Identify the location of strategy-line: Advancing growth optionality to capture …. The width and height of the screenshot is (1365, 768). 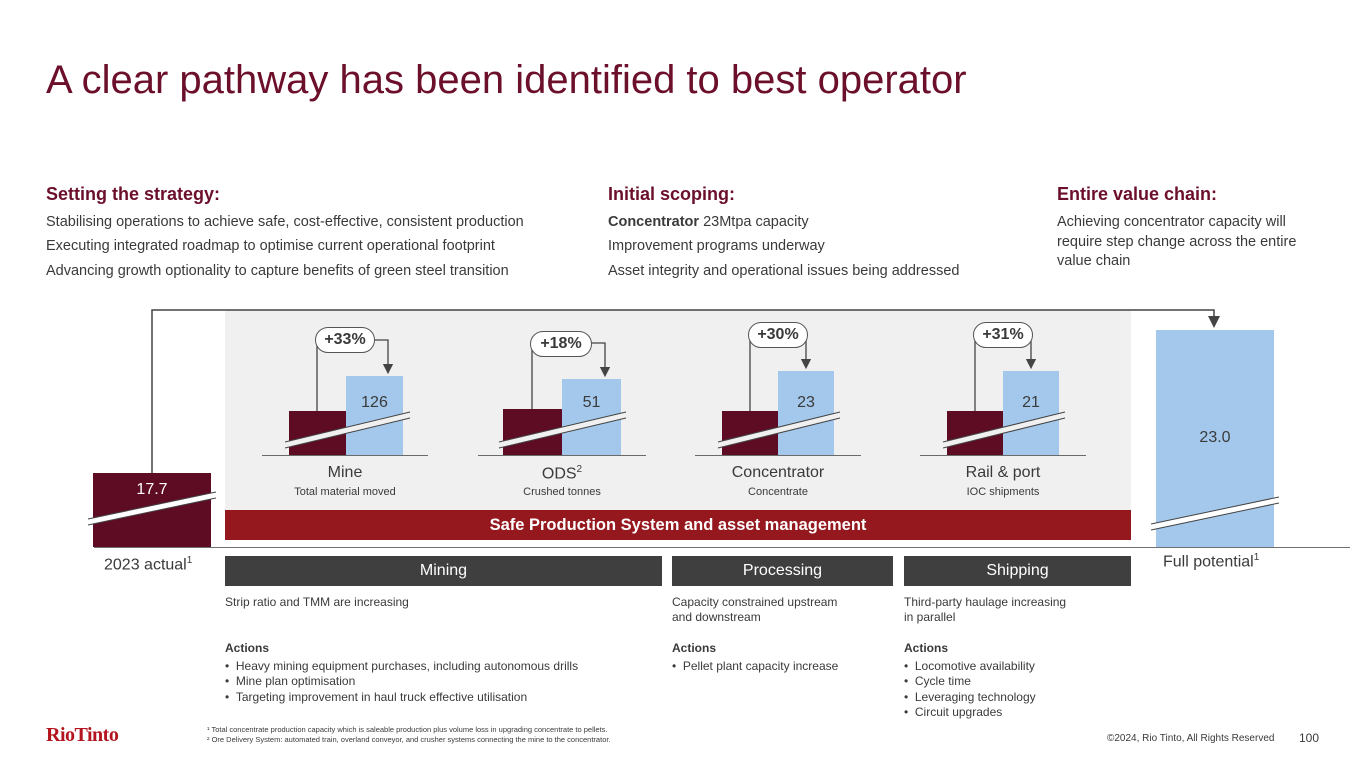
(277, 271).